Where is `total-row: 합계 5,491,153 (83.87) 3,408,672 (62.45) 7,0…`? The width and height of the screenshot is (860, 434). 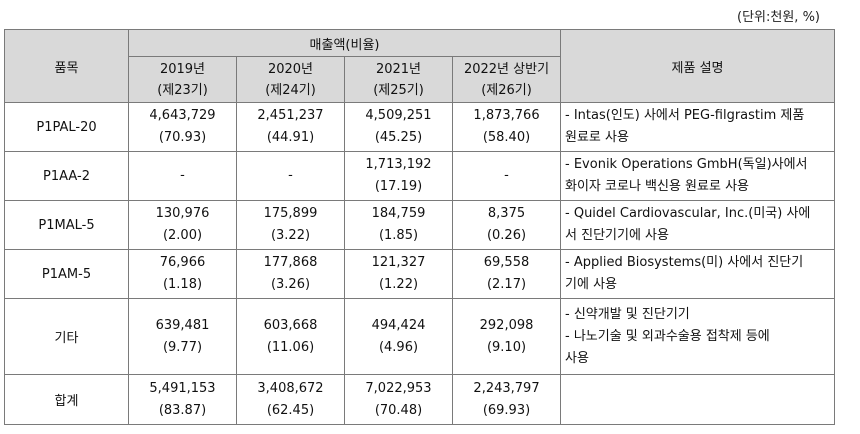
total-row: 합계 5,491,153 (83.87) 3,408,672 (62.45) 7,0… is located at coordinates (420, 399).